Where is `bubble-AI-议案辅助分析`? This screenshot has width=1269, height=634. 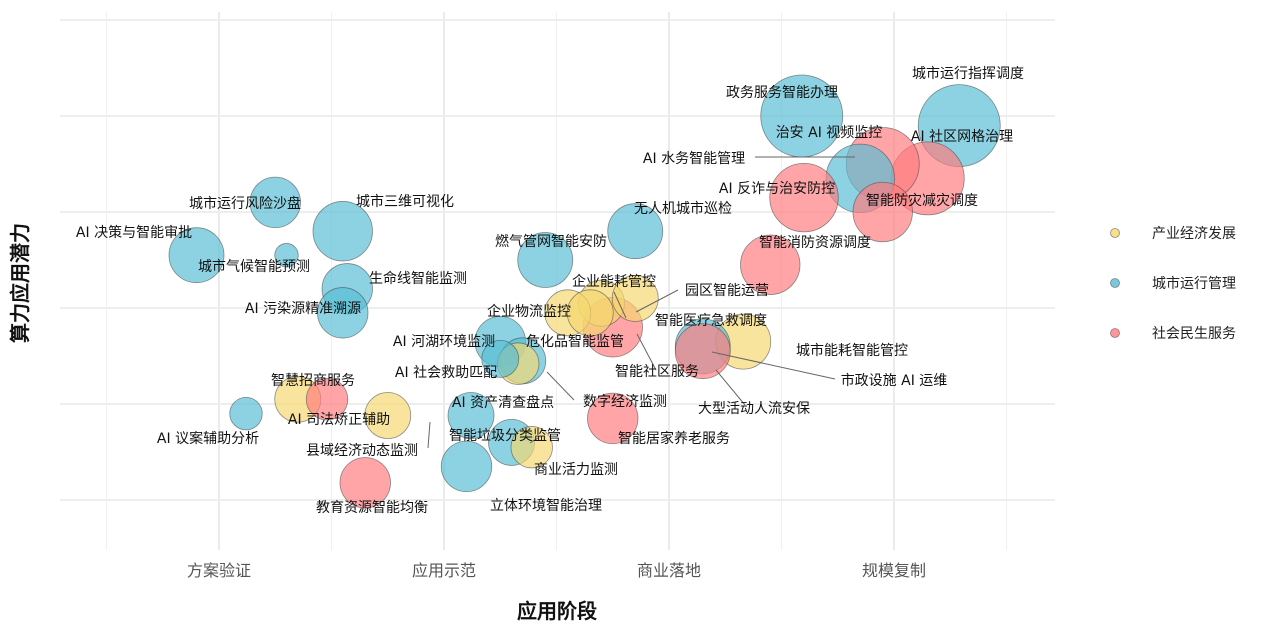 bubble-AI-议案辅助分析 is located at coordinates (246, 413).